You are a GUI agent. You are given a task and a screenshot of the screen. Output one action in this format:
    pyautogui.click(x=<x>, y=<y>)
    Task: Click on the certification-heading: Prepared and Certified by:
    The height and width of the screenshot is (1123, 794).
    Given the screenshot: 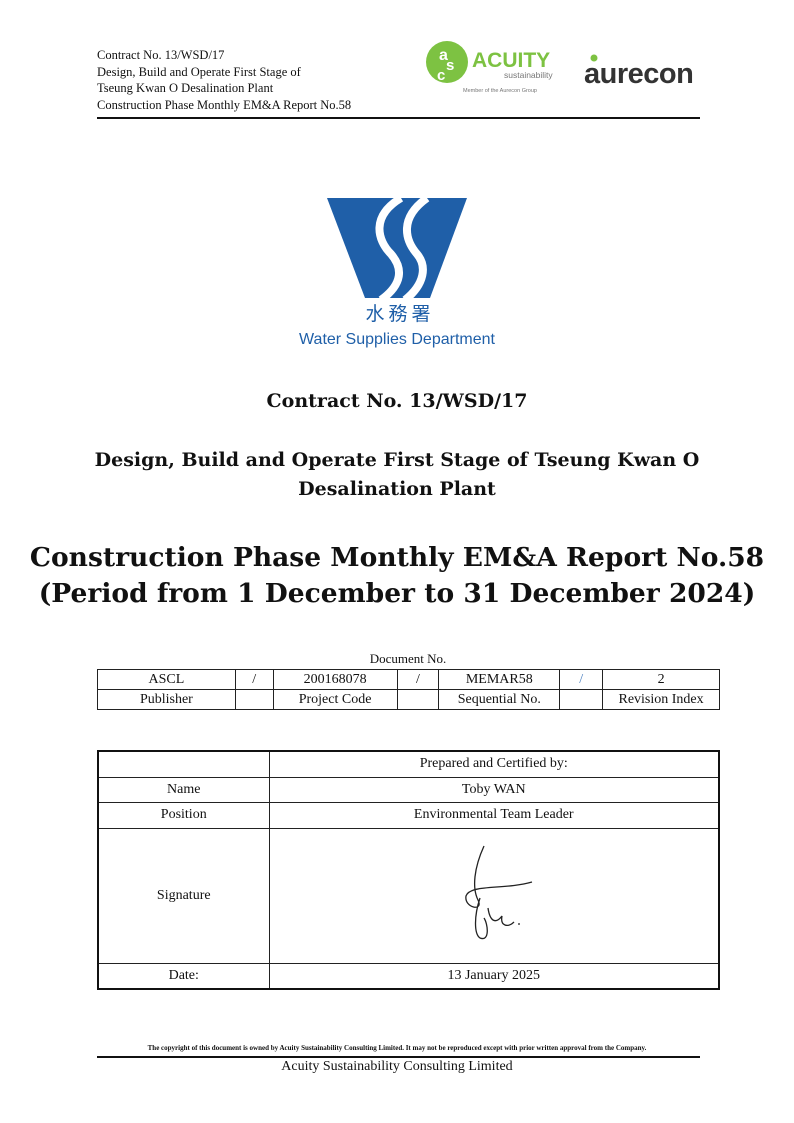 What is the action you would take?
    pyautogui.click(x=494, y=764)
    